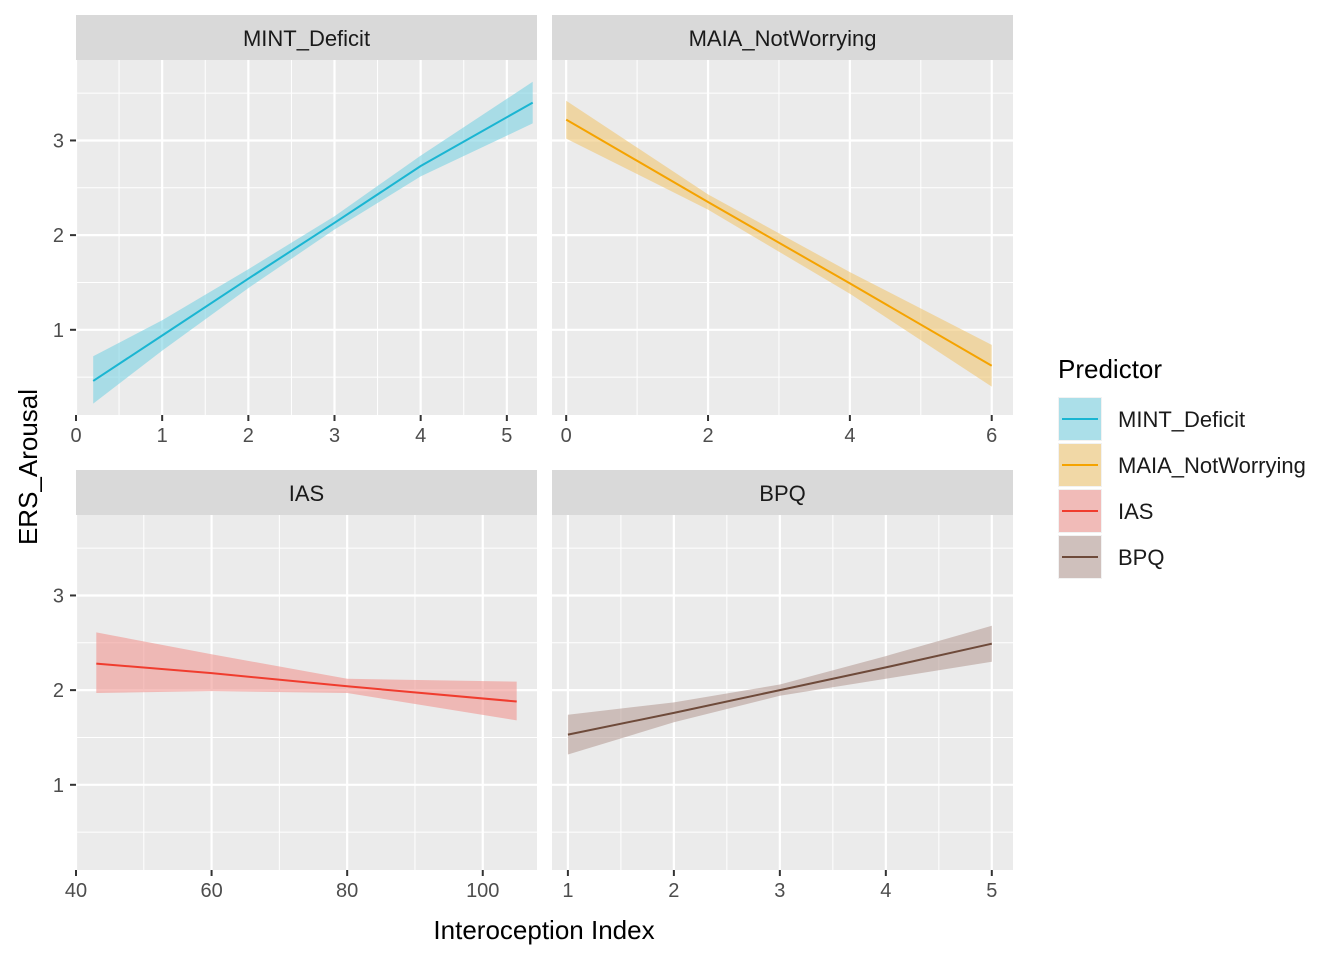 Image resolution: width=1344 pixels, height=960 pixels. What do you see at coordinates (1182, 488) in the screenshot?
I see `legend-keys: MINT_Deficit MAIA_NotWorrying IAS BPQ` at bounding box center [1182, 488].